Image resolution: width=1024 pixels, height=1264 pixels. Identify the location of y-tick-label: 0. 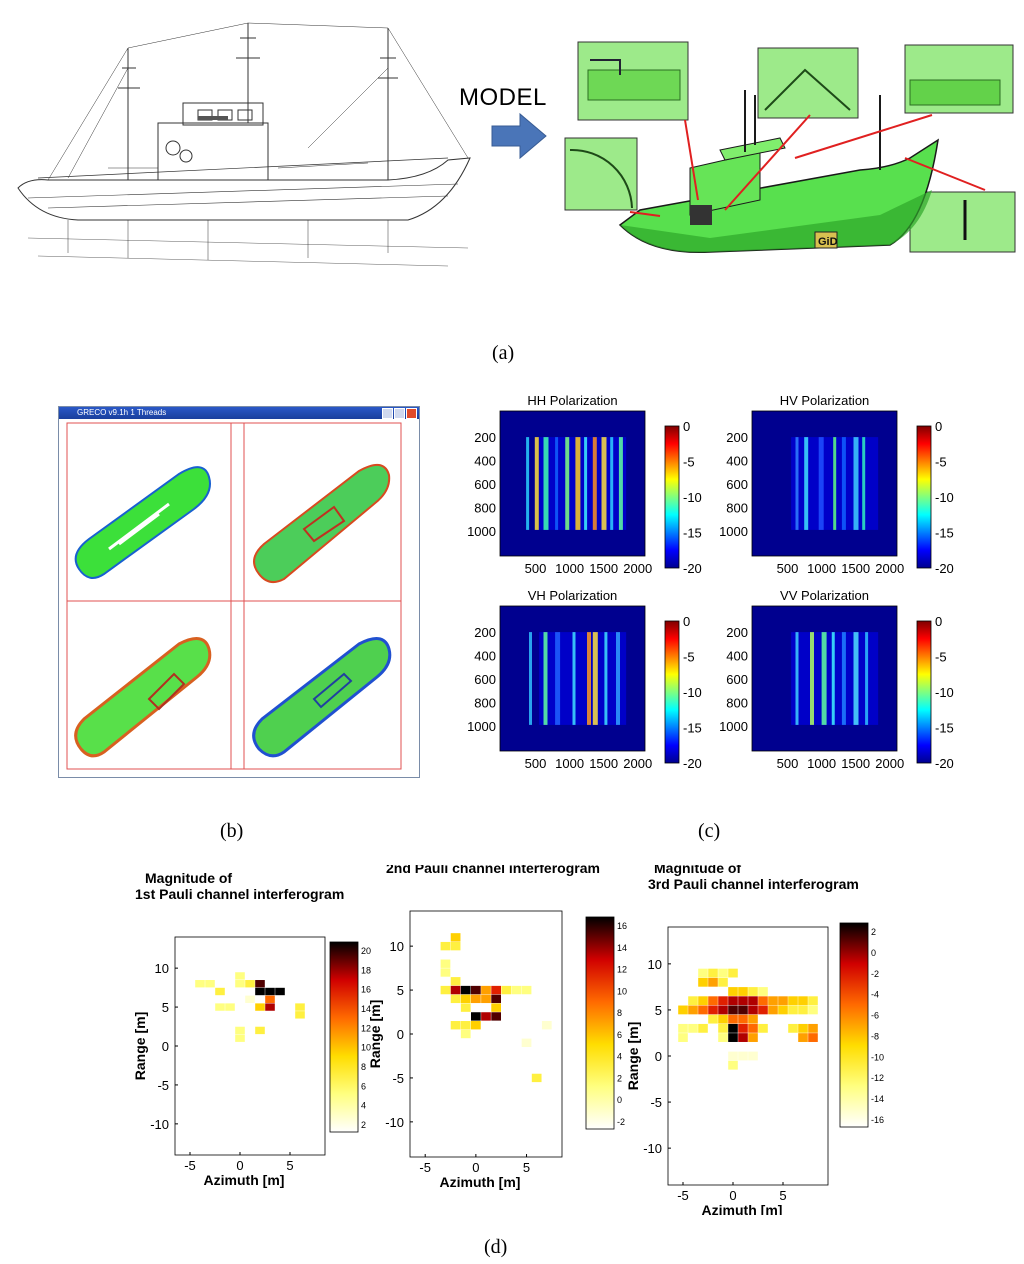
(165, 1046).